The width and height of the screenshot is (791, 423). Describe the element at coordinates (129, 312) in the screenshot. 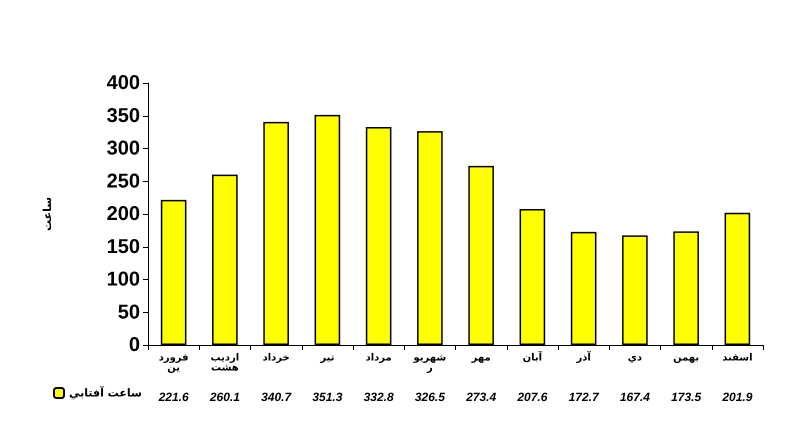

I see `y-tick-label: 50` at that location.